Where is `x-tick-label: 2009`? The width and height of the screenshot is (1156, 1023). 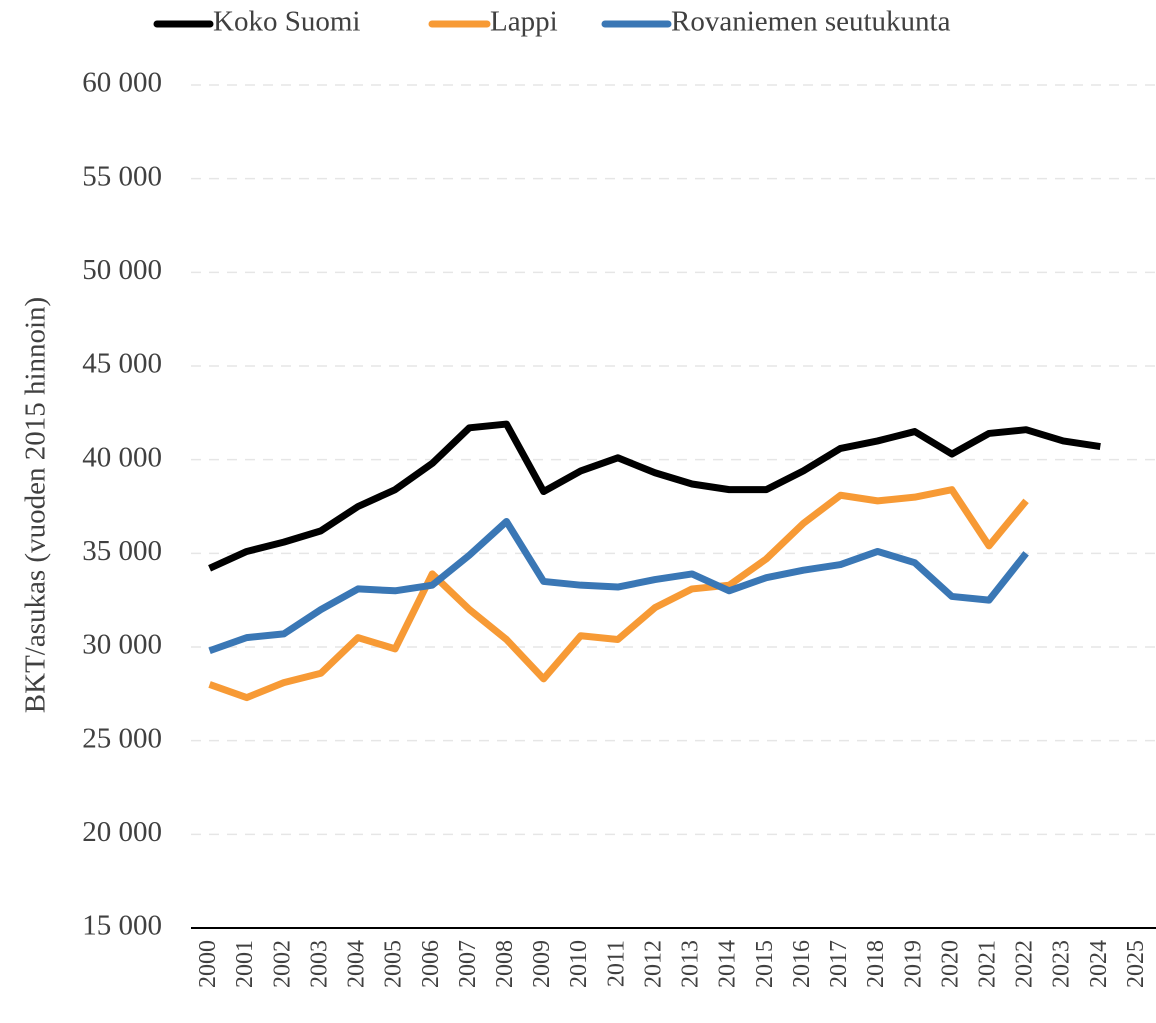
x-tick-label: 2009 is located at coordinates (542, 964).